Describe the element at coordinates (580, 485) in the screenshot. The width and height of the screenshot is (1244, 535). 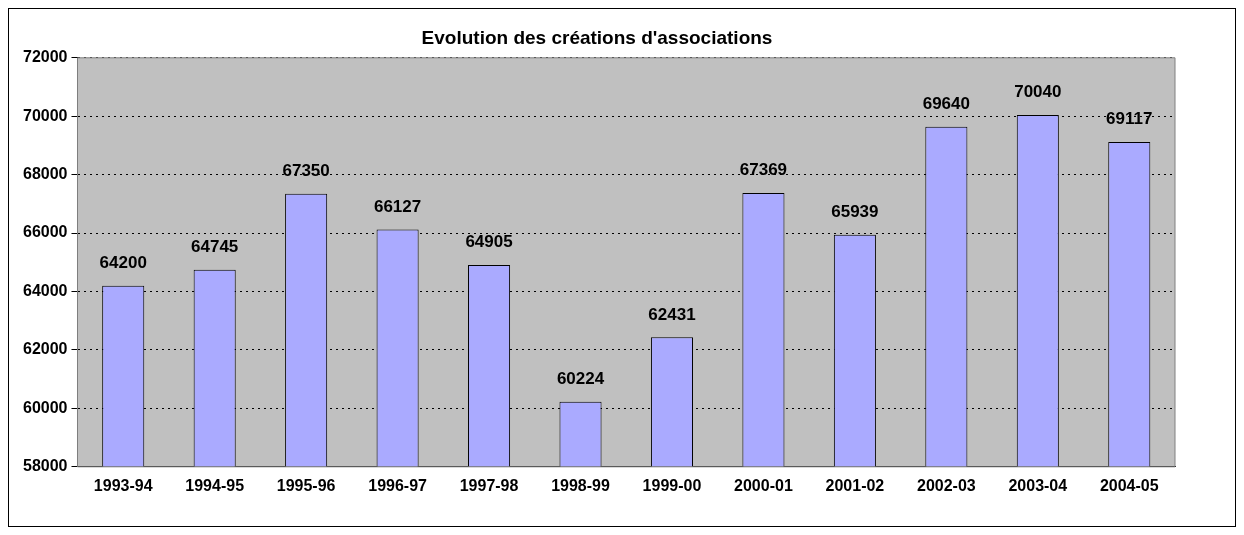
I see `x-tick-label: 1998-99` at that location.